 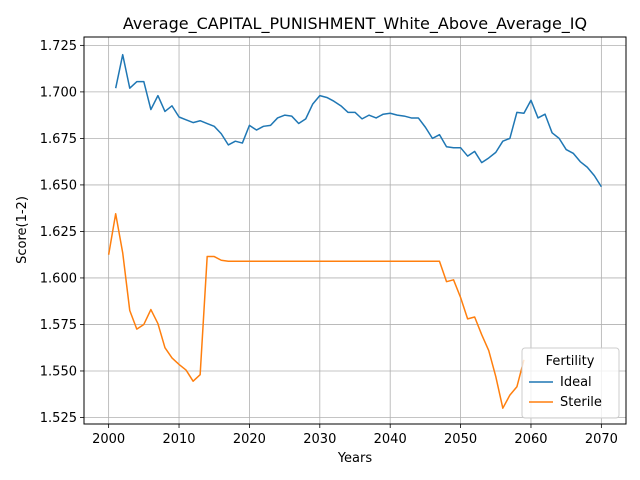 I want to click on x-tick-label: 2050, so click(x=460, y=439).